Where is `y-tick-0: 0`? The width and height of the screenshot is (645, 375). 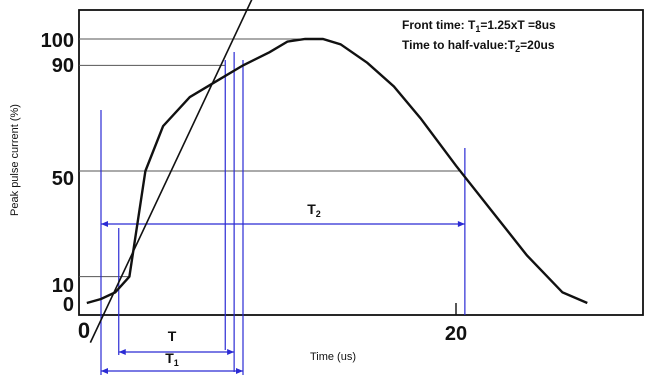 y-tick-0: 0 is located at coordinates (68, 305).